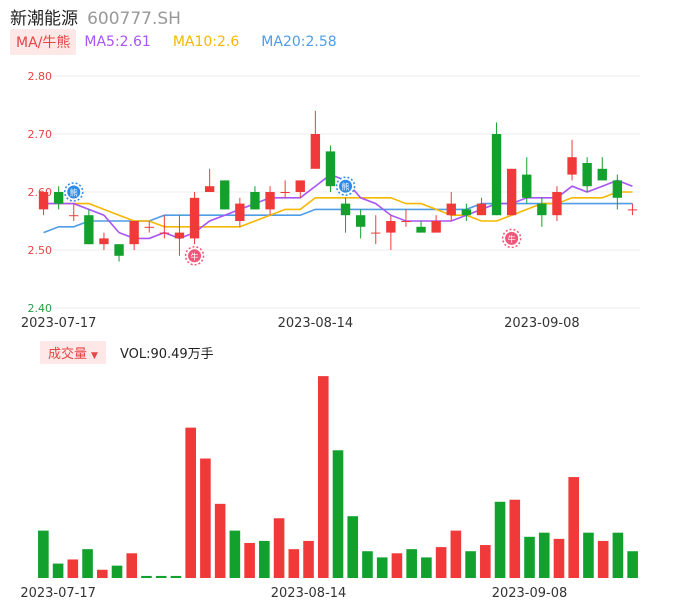  I want to click on marker-label: 熊, so click(74, 193).